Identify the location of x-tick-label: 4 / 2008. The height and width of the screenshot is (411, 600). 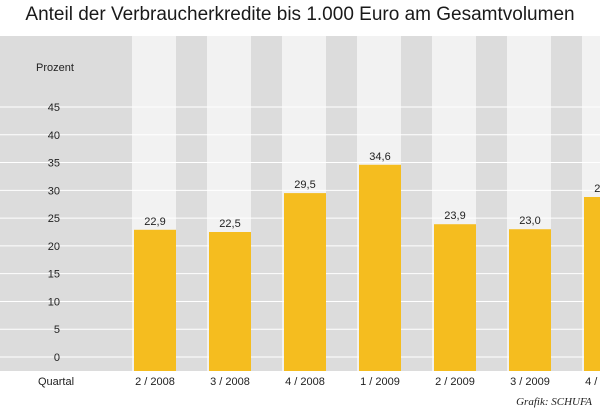
(305, 382).